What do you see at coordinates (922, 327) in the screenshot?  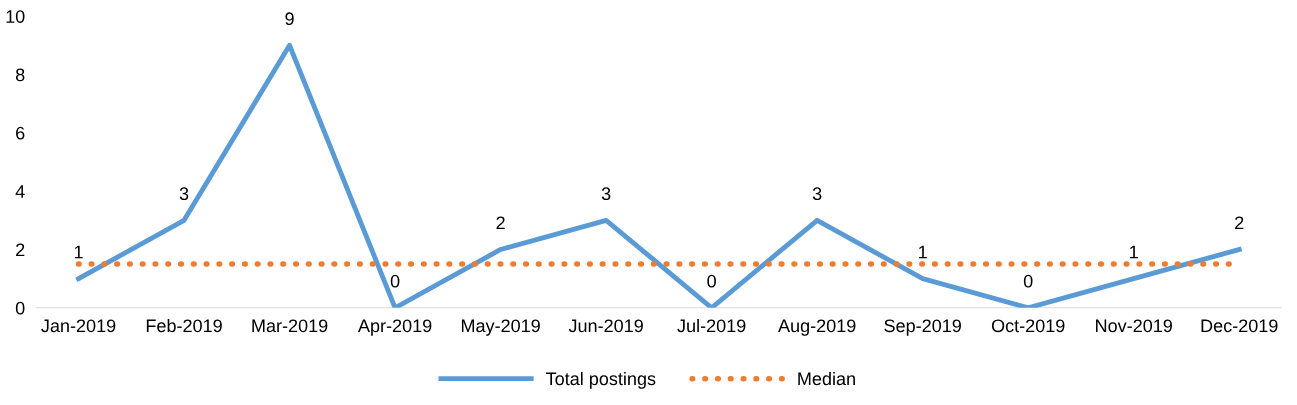 I see `x-tick-label: Sep-2019` at bounding box center [922, 327].